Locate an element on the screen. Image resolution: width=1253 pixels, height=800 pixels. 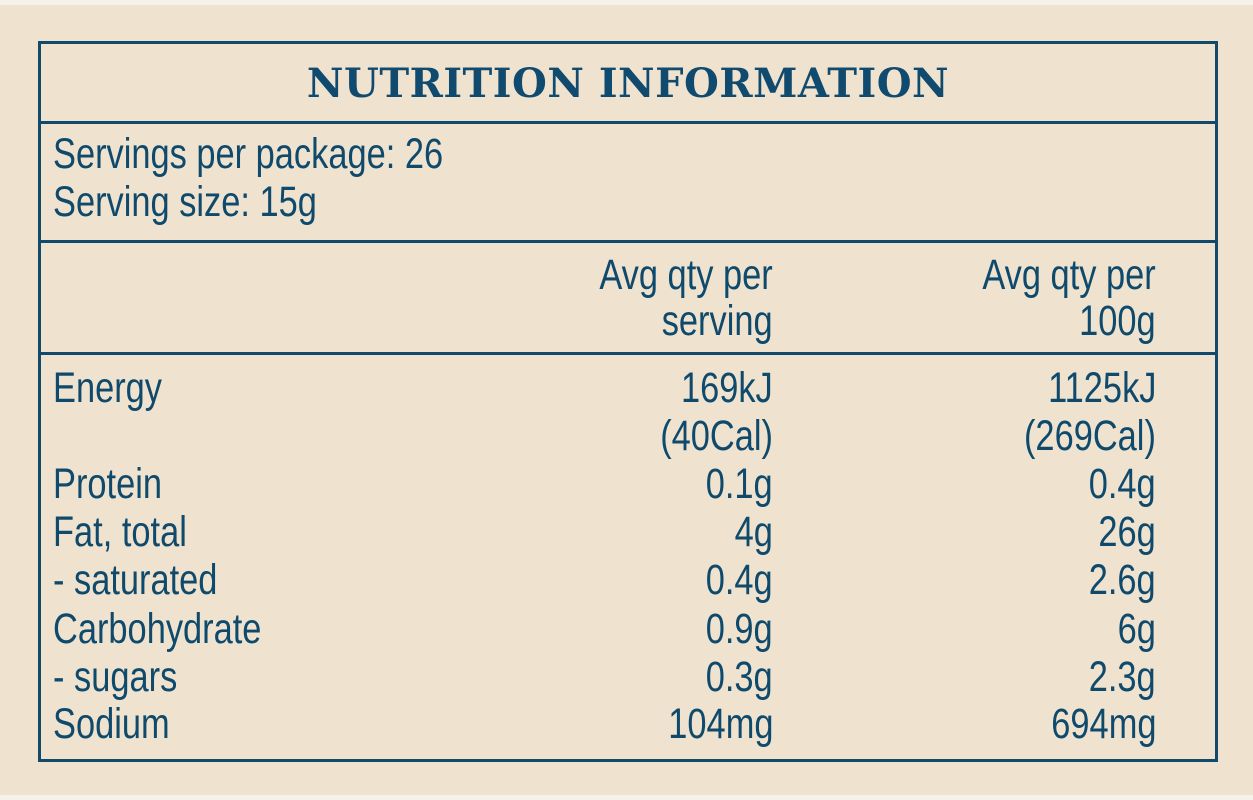
serving-size: Serving size: 15g is located at coordinates (185, 202).